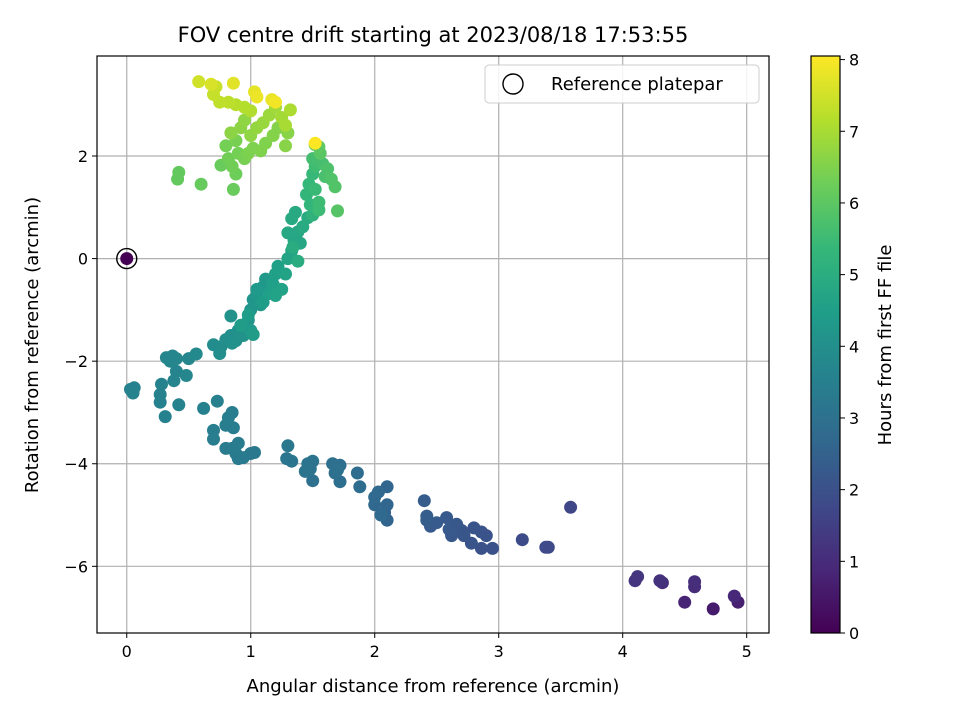  I want to click on x-tick-label: 4, so click(623, 651).